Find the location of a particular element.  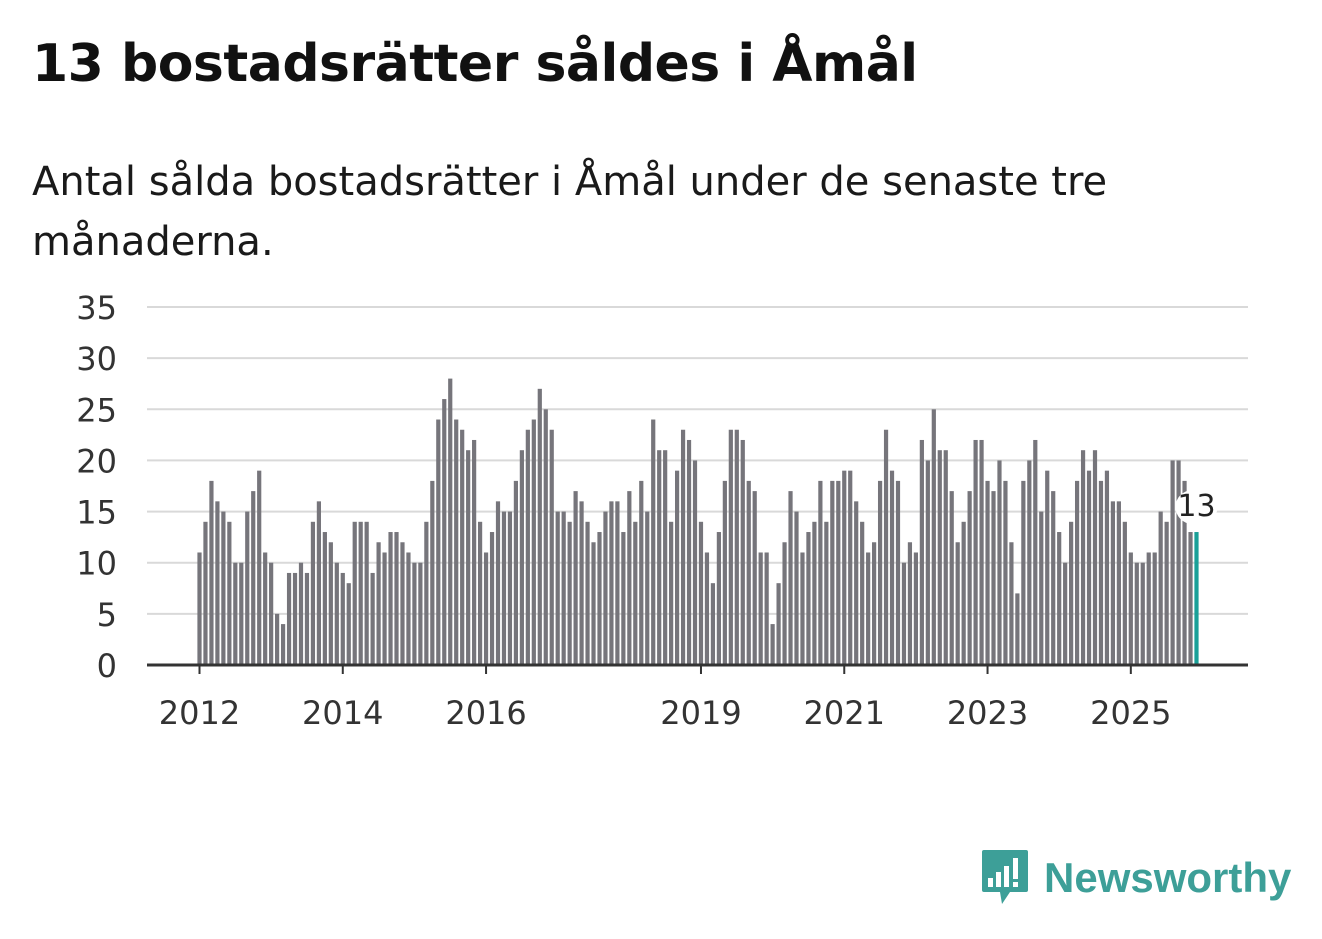

brand-logo: Newsworthy is located at coordinates (1135, 878).